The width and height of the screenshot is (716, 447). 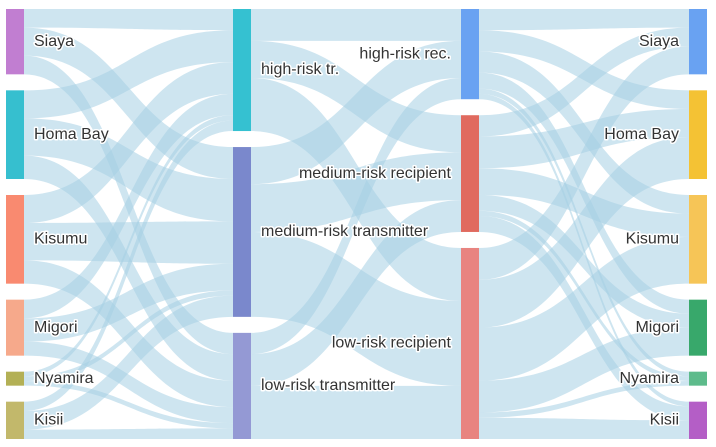 I want to click on node-bar-t_medium, so click(x=242, y=232).